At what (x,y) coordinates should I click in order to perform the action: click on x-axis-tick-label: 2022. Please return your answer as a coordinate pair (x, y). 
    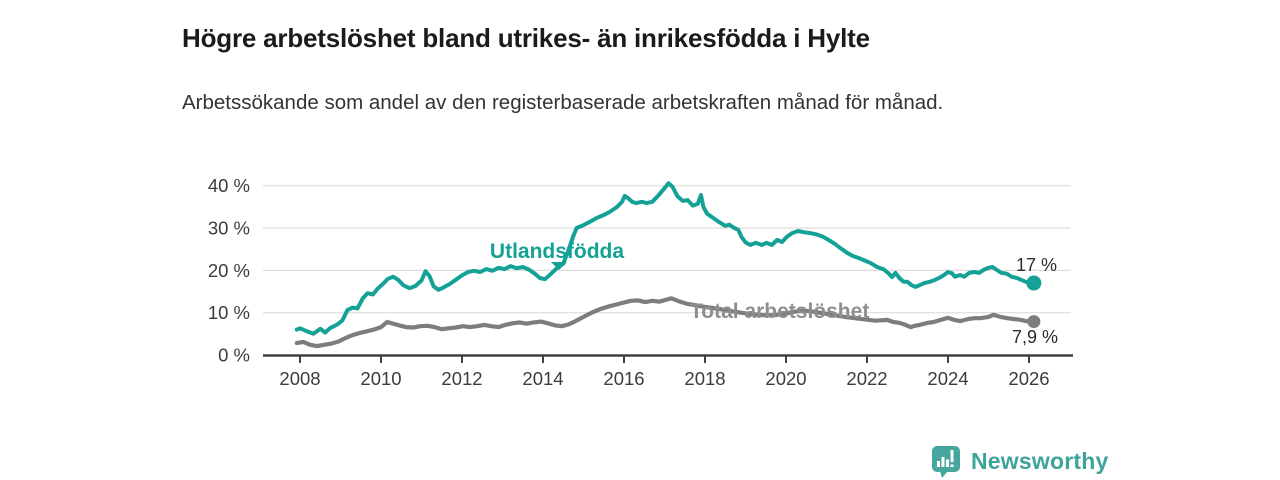
    Looking at the image, I should click on (866, 378).